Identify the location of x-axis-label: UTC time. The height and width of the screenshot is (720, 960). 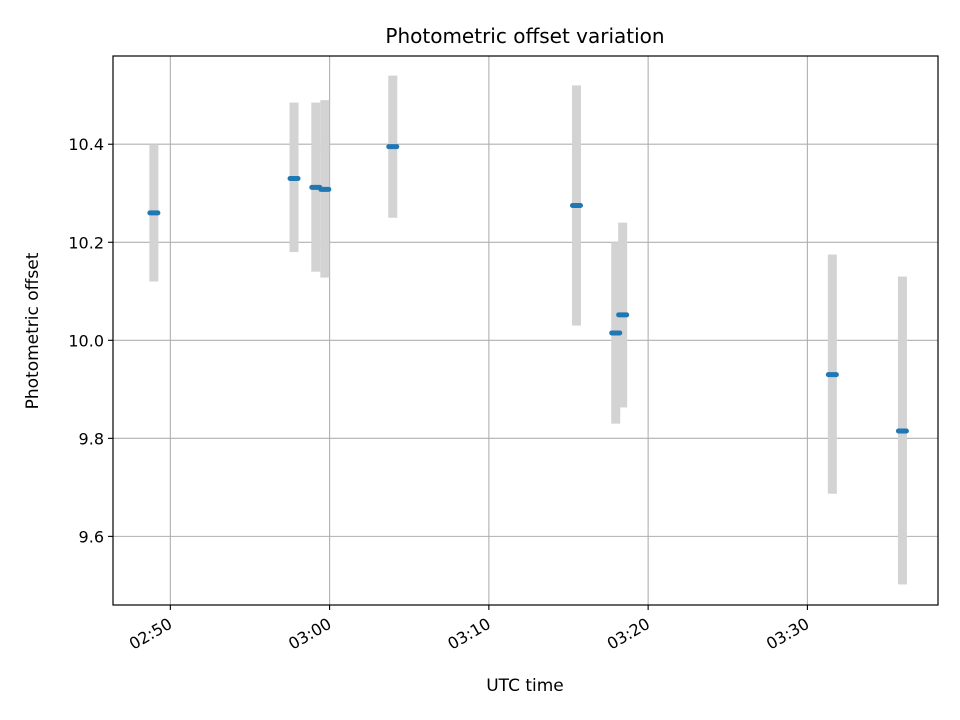
(525, 686).